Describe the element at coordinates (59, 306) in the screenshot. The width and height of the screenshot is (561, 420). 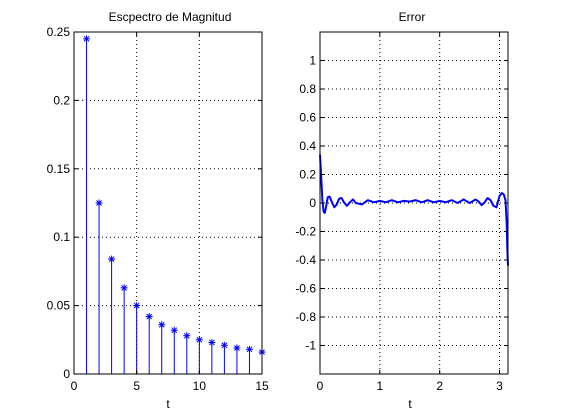
I see `magnitude-spectrum-ytick-label-1: 0.05` at that location.